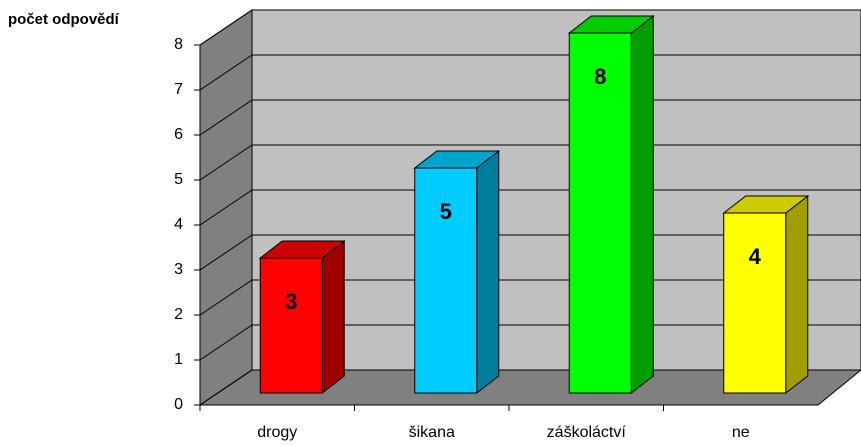 This screenshot has width=861, height=446. Describe the element at coordinates (178, 134) in the screenshot. I see `y-tick-label: 6` at that location.